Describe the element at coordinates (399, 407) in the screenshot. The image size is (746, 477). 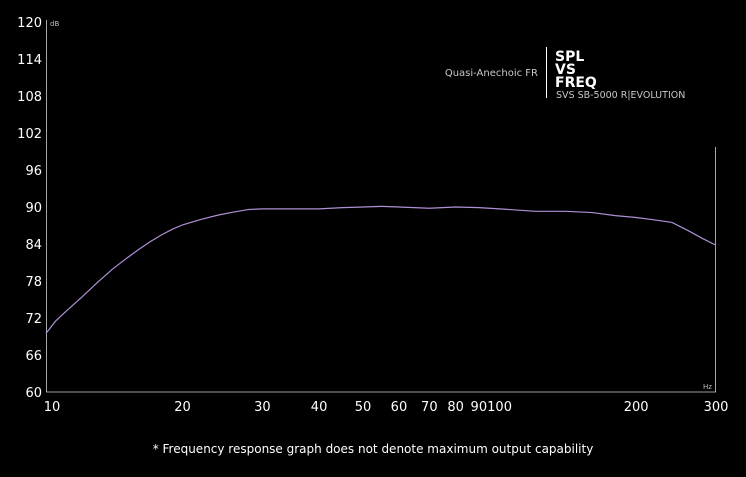
I see `x-tick-label-60: 60` at that location.